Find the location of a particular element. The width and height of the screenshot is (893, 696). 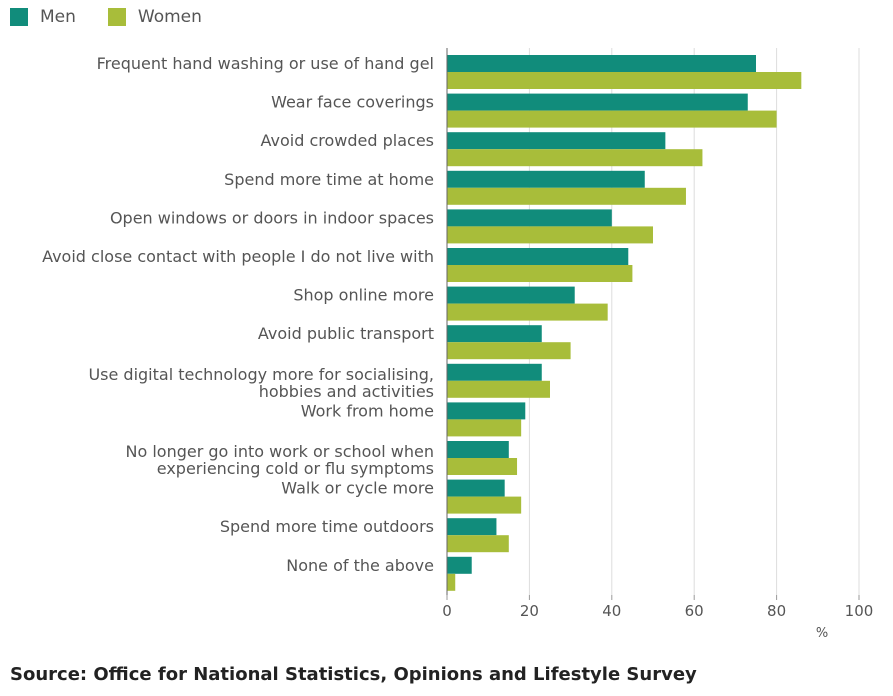

legend-item-women: Women is located at coordinates (154, 17).